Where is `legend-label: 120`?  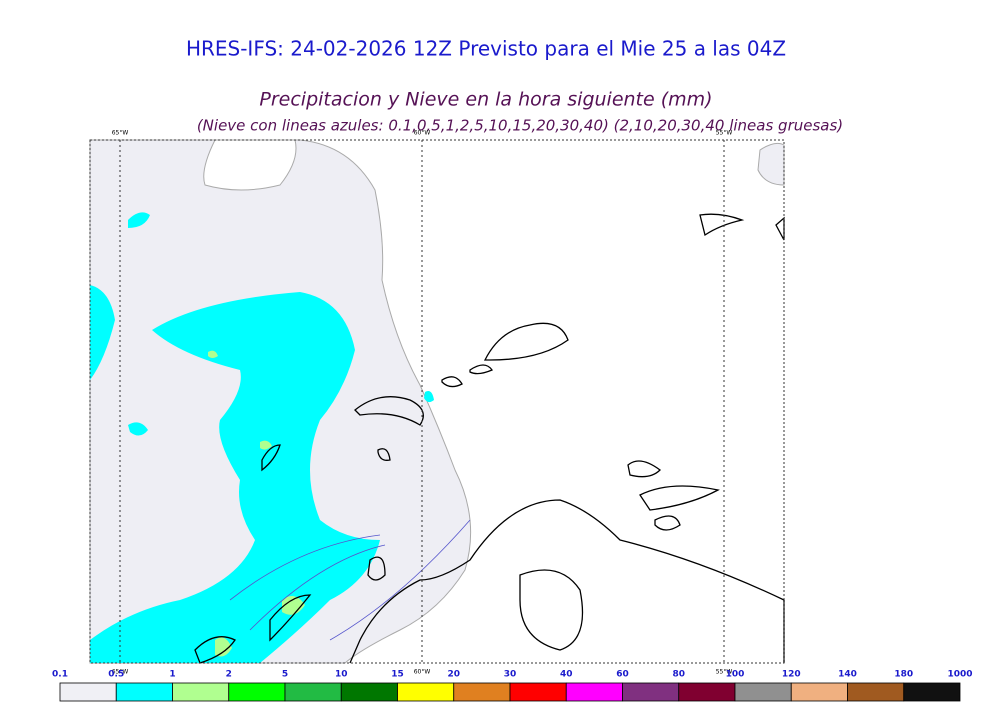 legend-label: 120 is located at coordinates (791, 675).